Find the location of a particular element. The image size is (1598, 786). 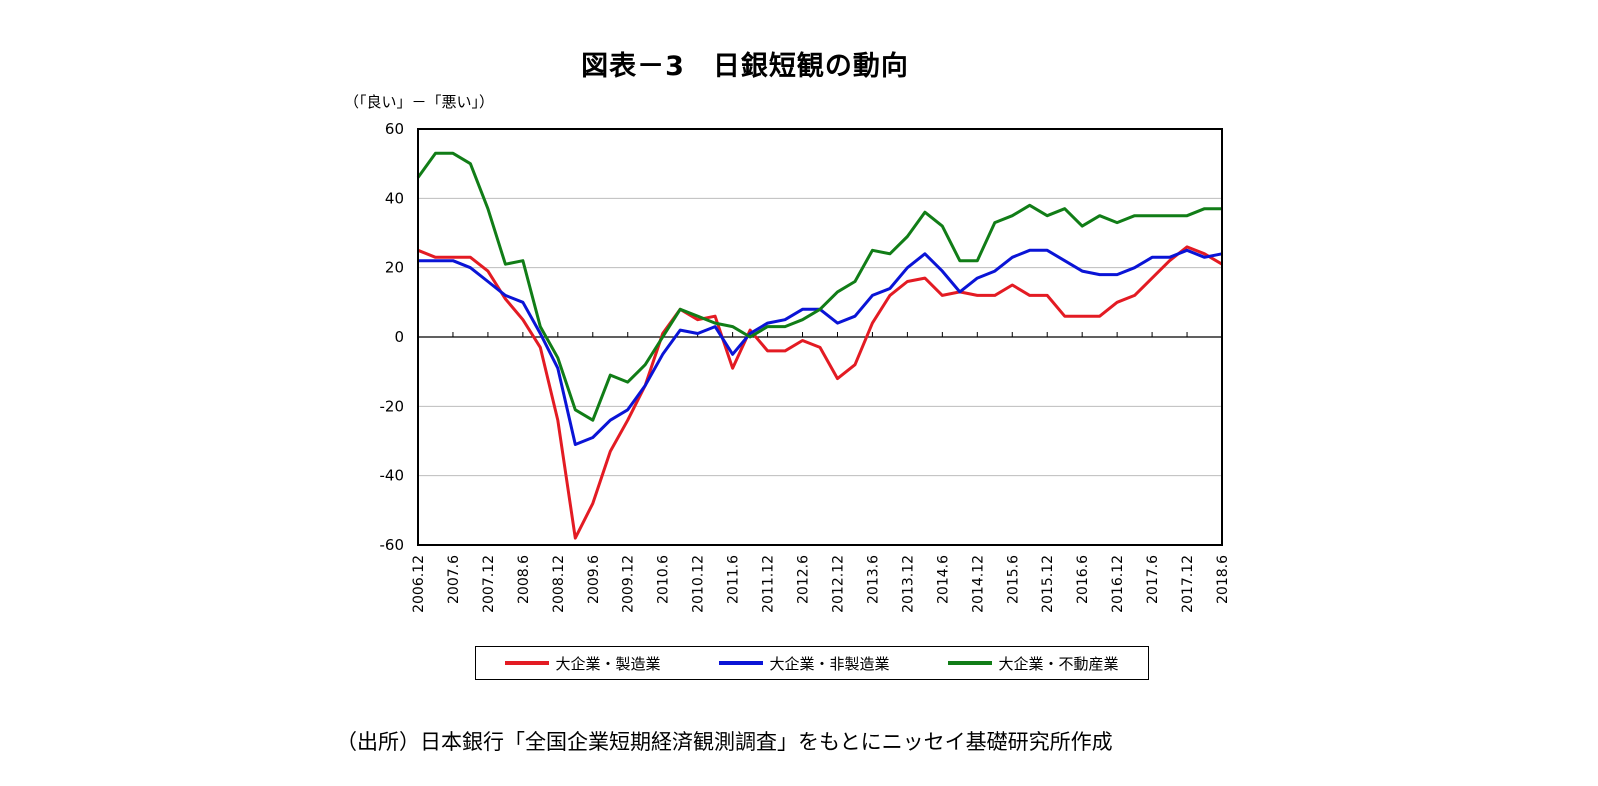

y-tick-label: -20 is located at coordinates (392, 406).